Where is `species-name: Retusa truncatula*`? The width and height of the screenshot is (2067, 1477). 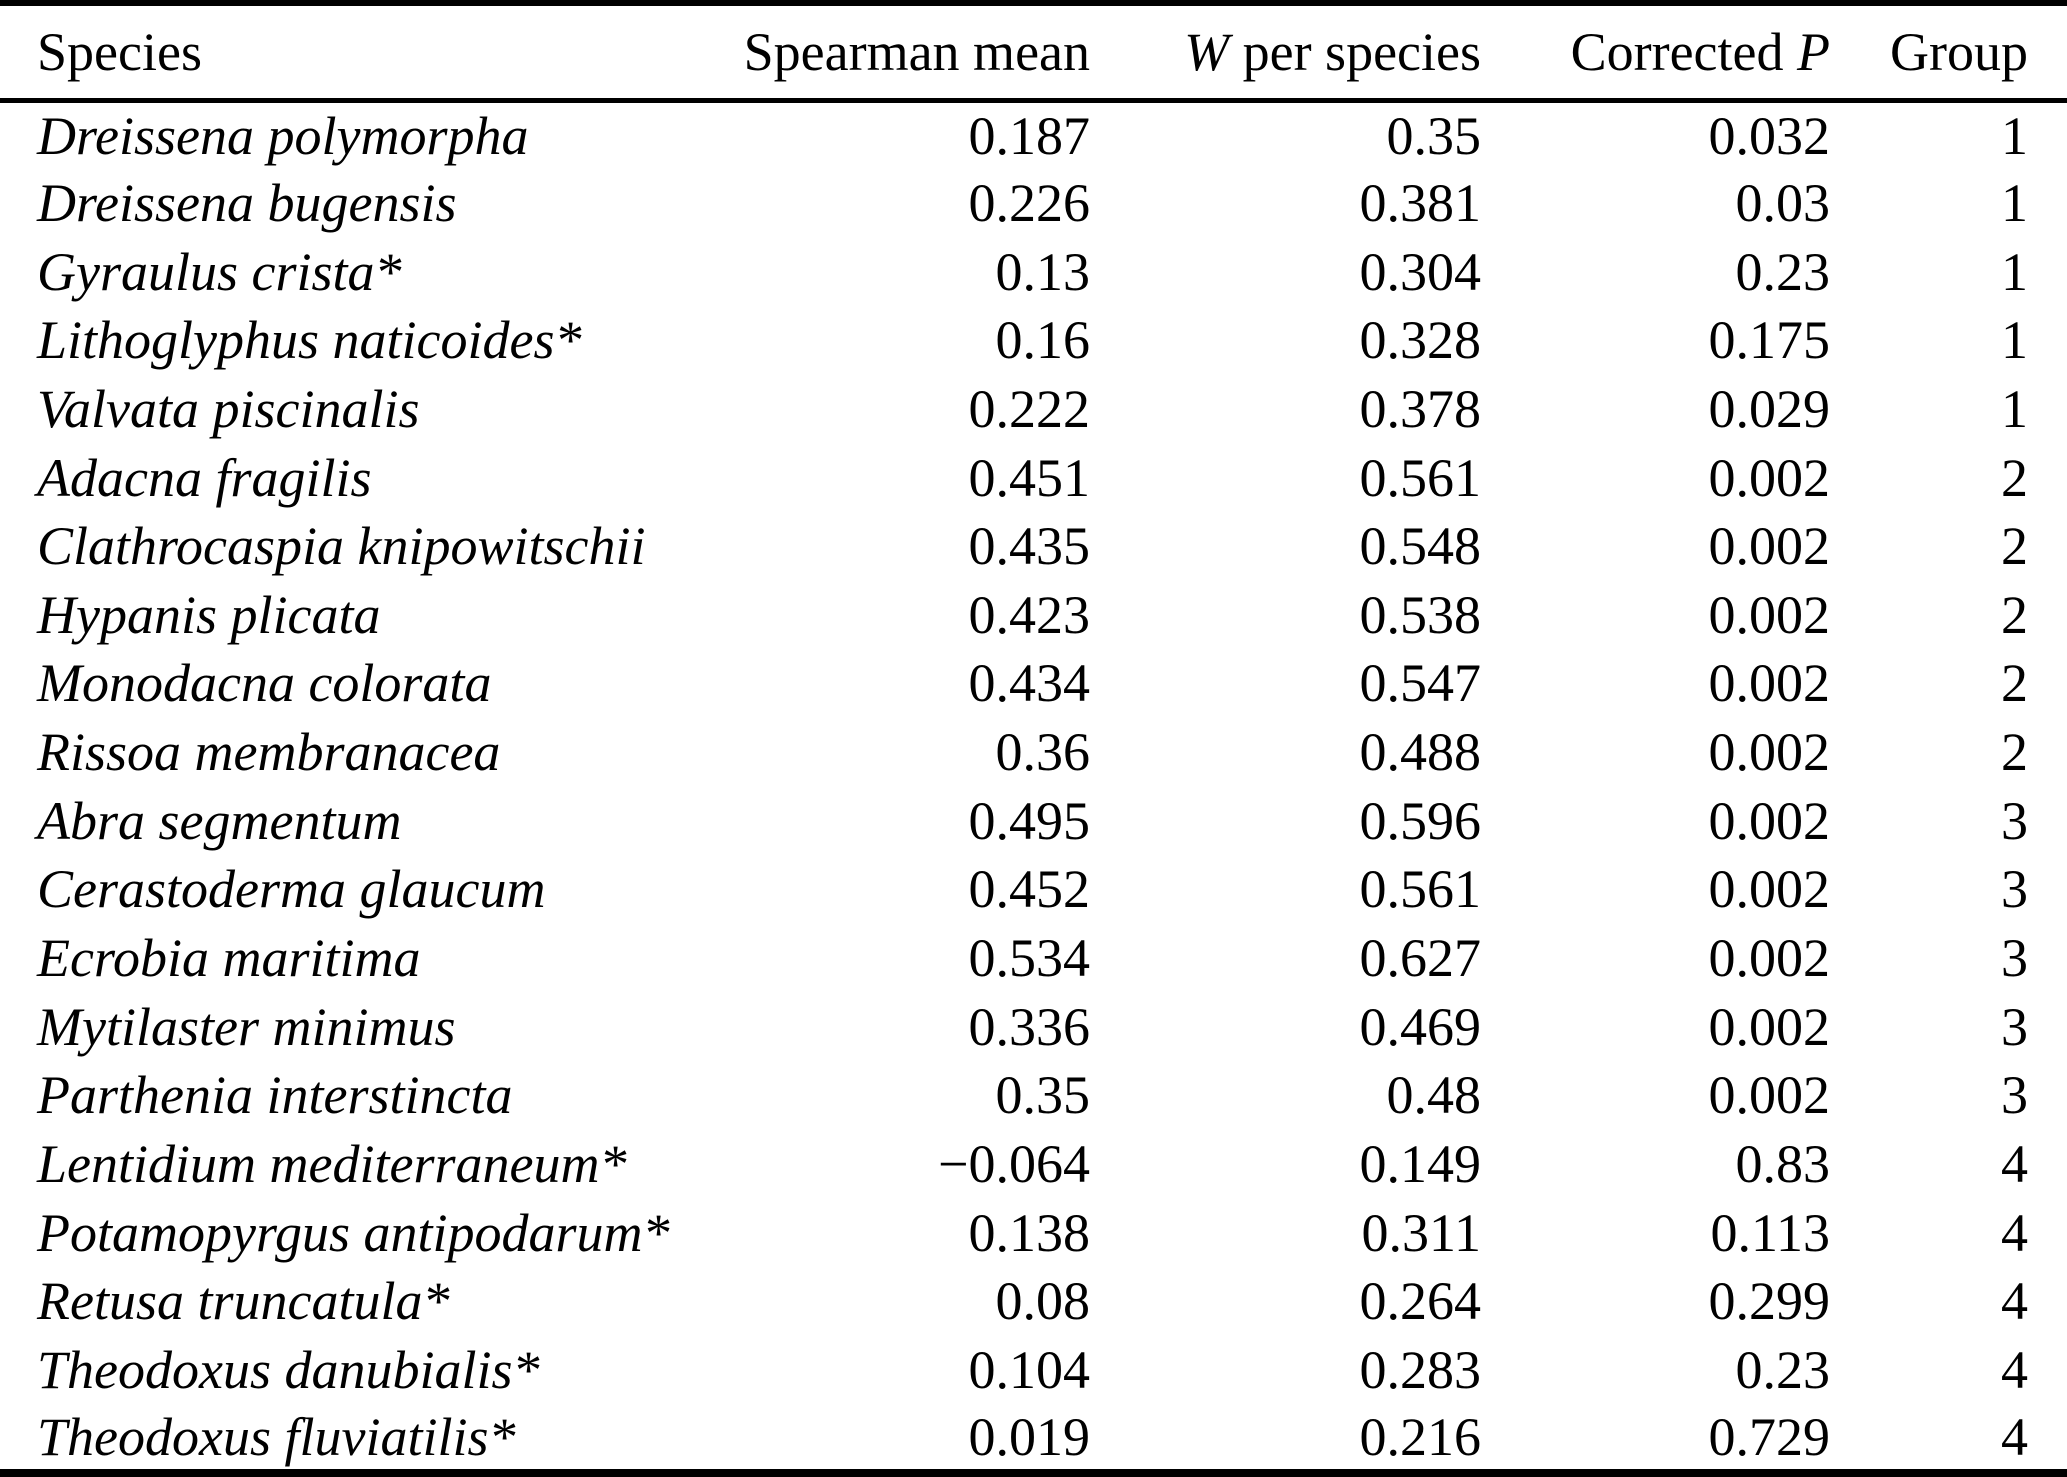
species-name: Retusa truncatula* is located at coordinates (243, 1301).